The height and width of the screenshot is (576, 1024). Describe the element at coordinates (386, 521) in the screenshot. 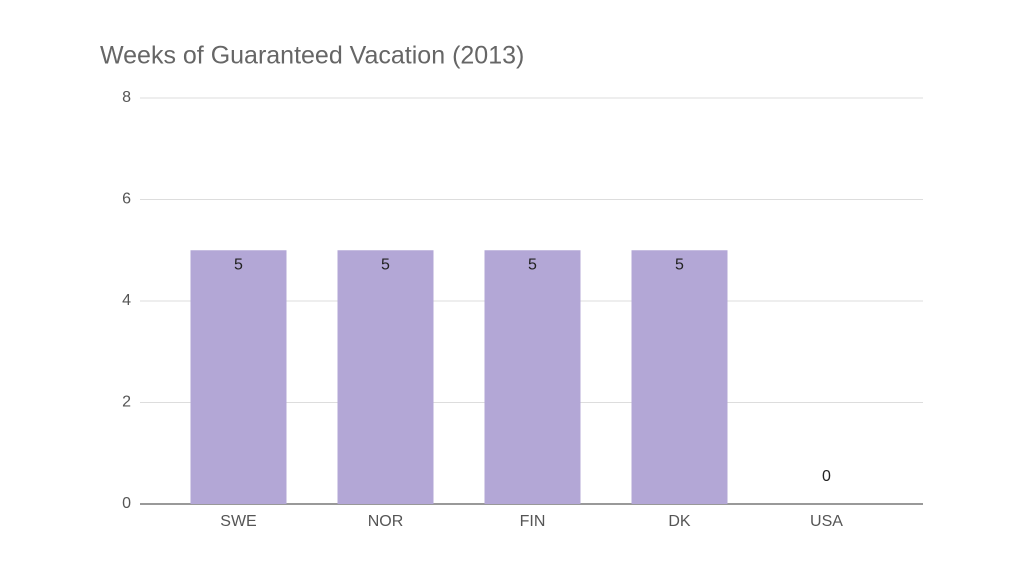

I see `x-tick-label: NOR` at that location.